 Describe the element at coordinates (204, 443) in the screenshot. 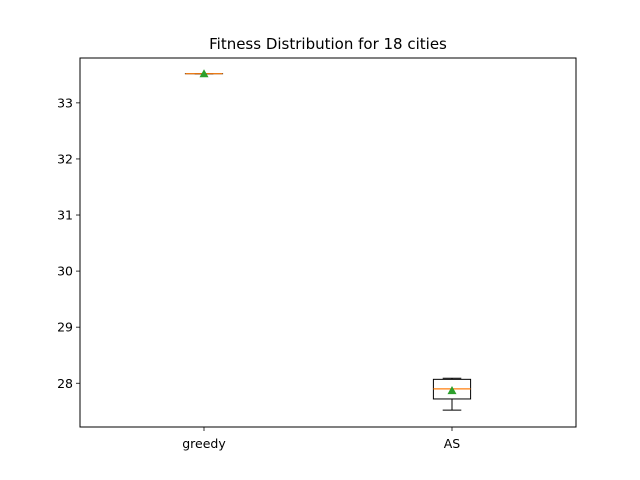

I see `x-tick-label: greedy` at that location.